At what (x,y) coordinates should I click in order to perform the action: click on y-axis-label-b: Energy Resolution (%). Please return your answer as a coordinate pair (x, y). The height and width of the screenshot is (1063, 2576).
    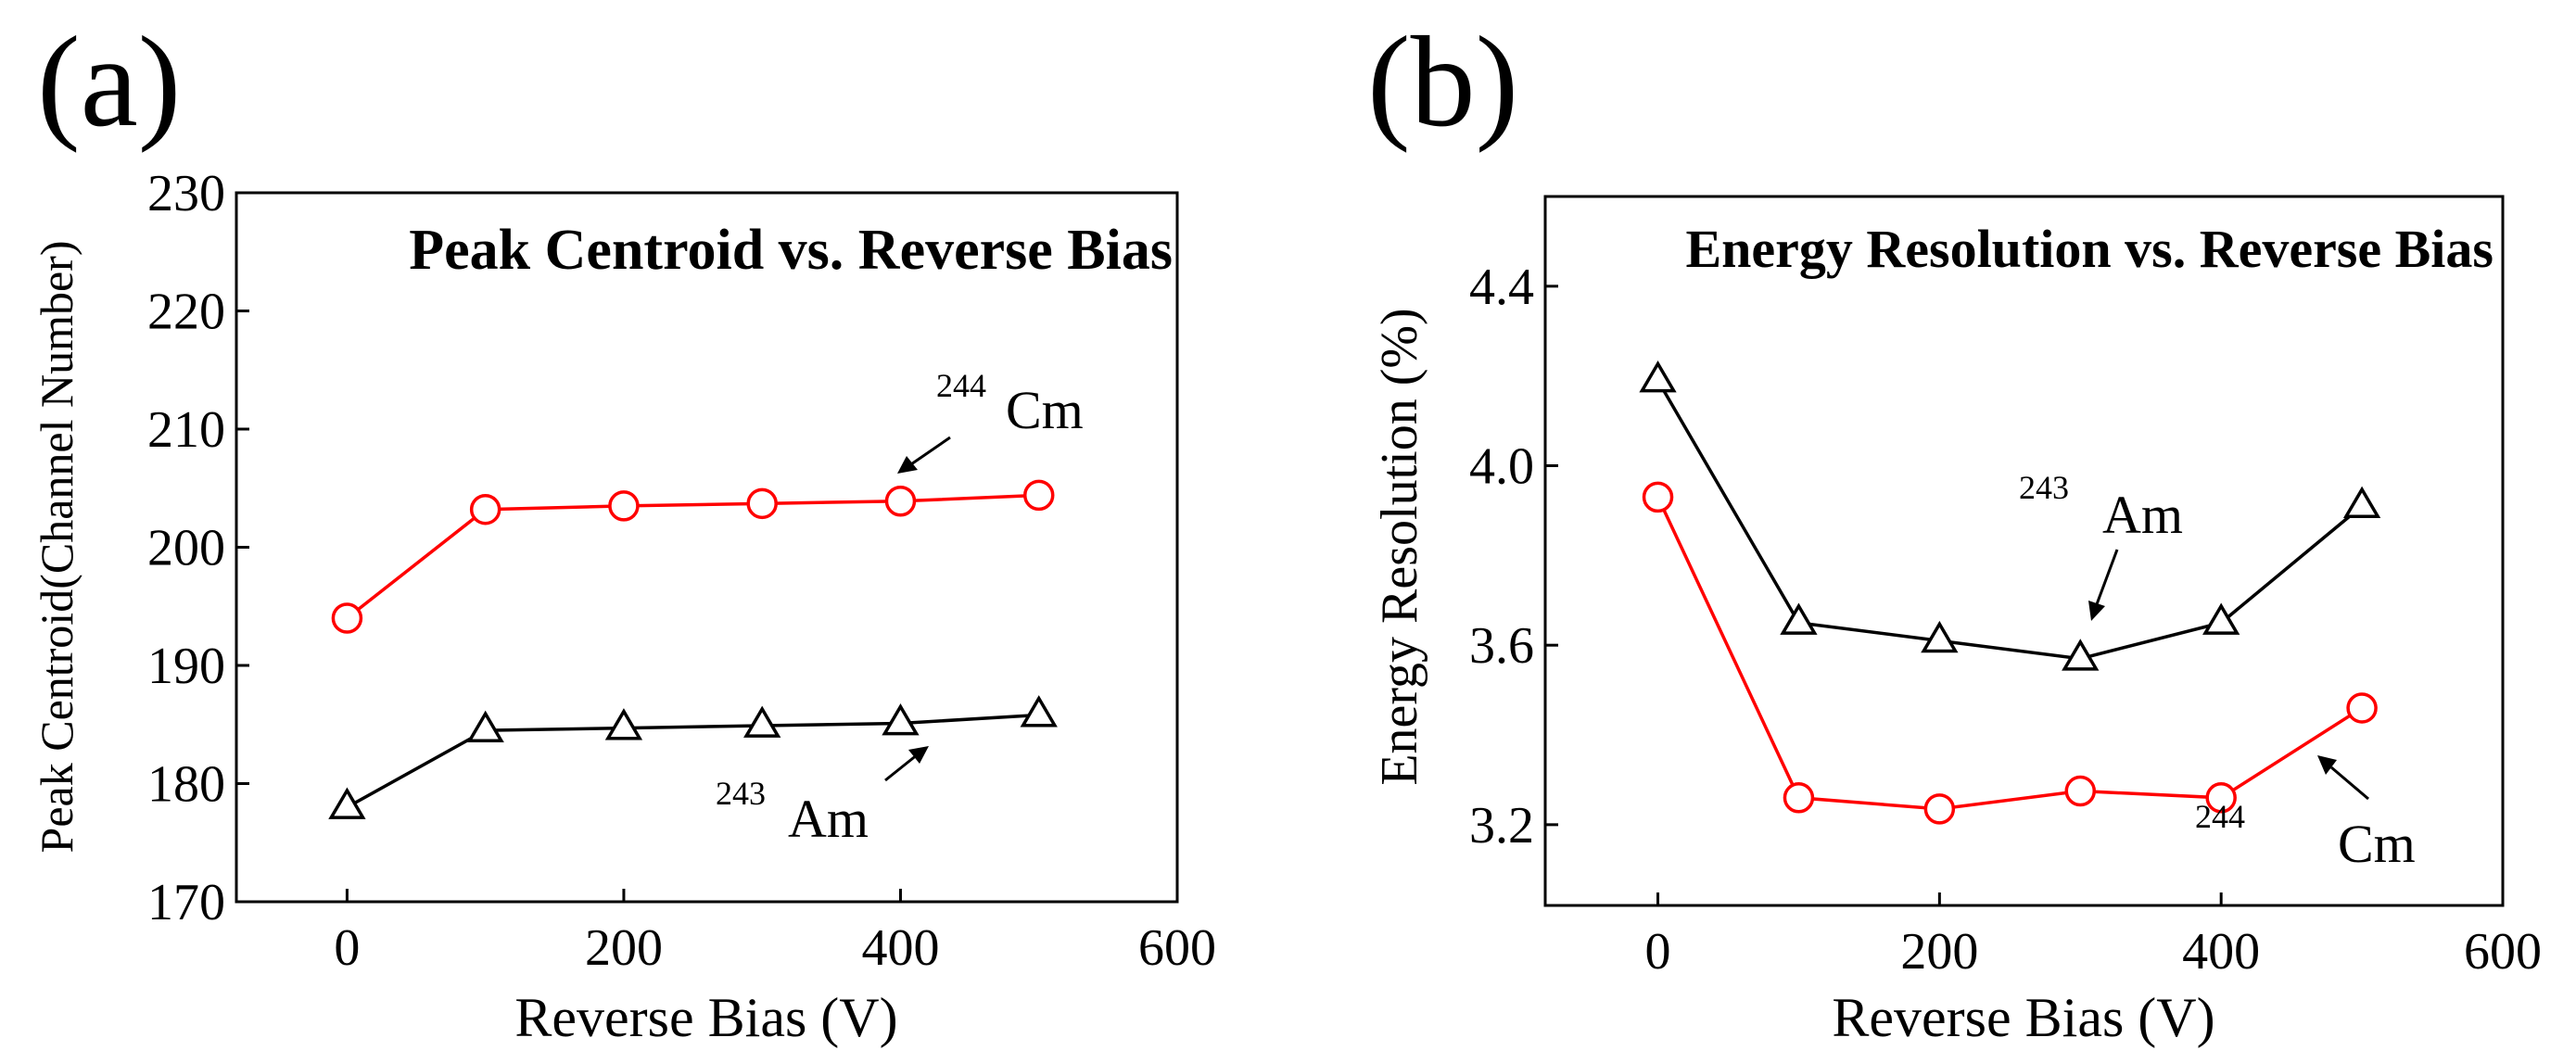
    Looking at the image, I should click on (1399, 546).